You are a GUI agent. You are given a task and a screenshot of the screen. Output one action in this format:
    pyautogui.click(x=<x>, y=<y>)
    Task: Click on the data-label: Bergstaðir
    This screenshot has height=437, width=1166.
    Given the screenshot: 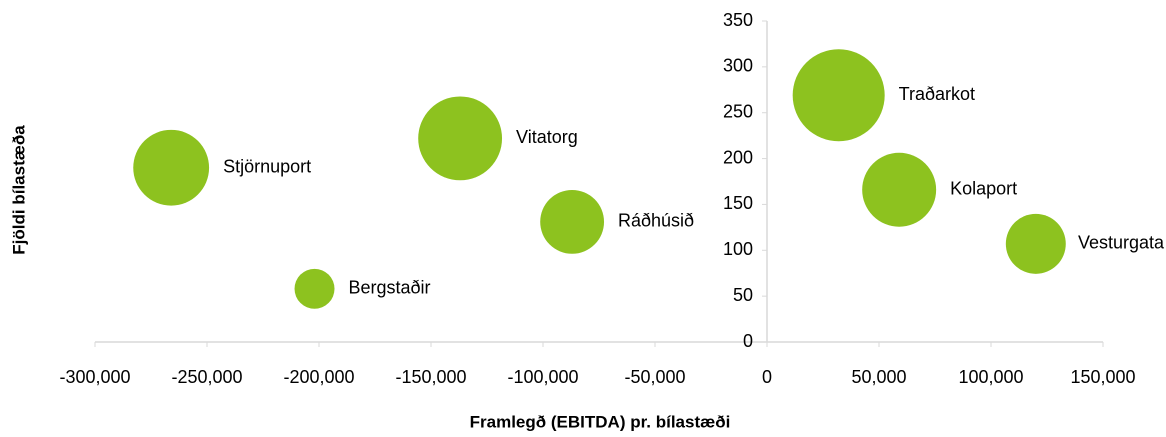 What is the action you would take?
    pyautogui.click(x=390, y=288)
    